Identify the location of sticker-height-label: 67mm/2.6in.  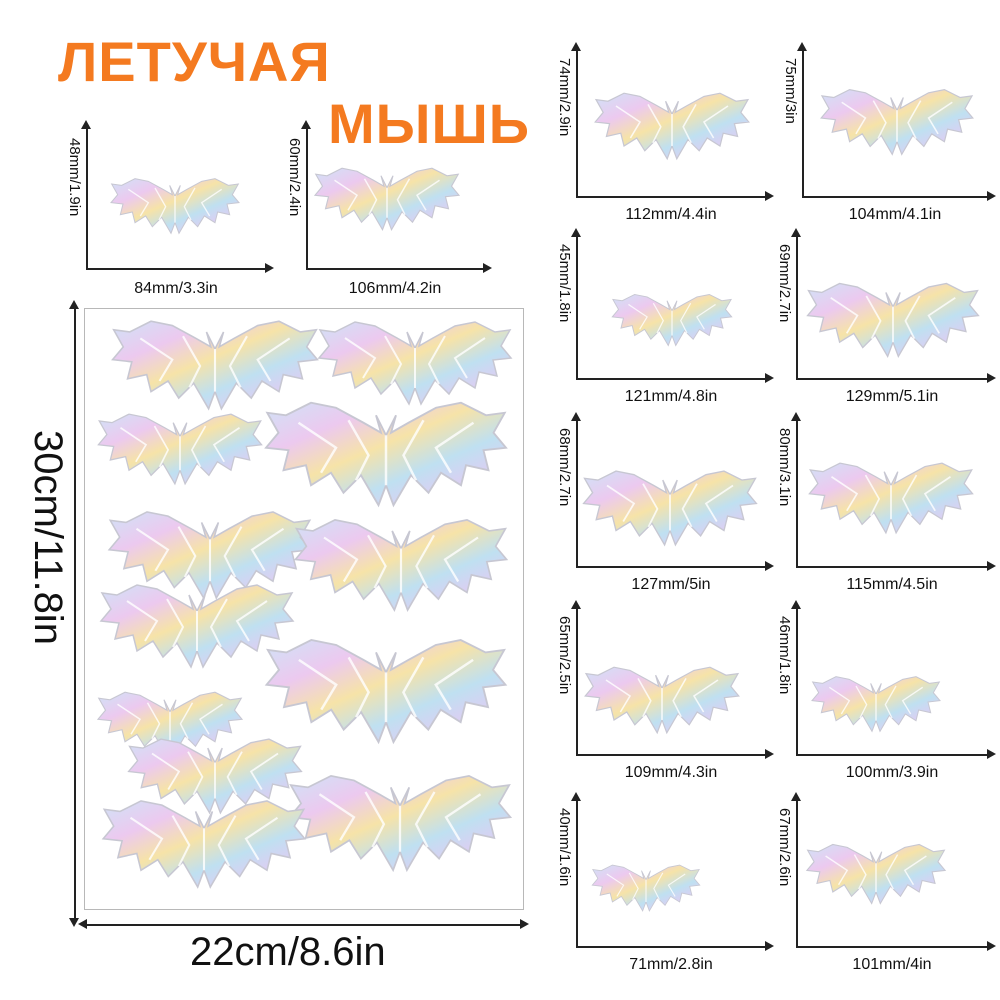
(784, 847).